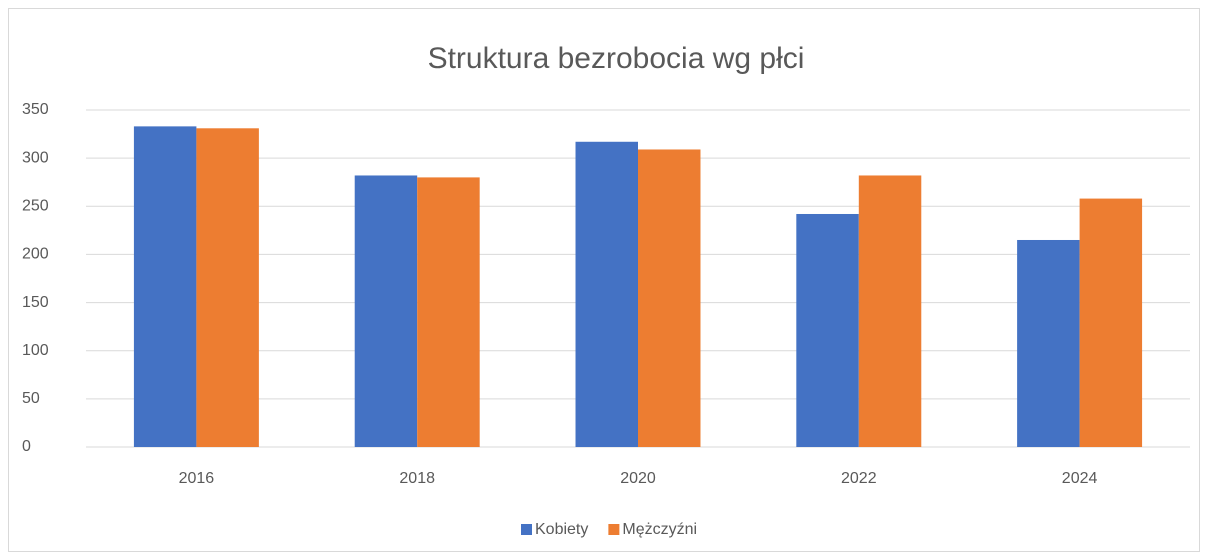  I want to click on y-tick-label: 200, so click(35, 254).